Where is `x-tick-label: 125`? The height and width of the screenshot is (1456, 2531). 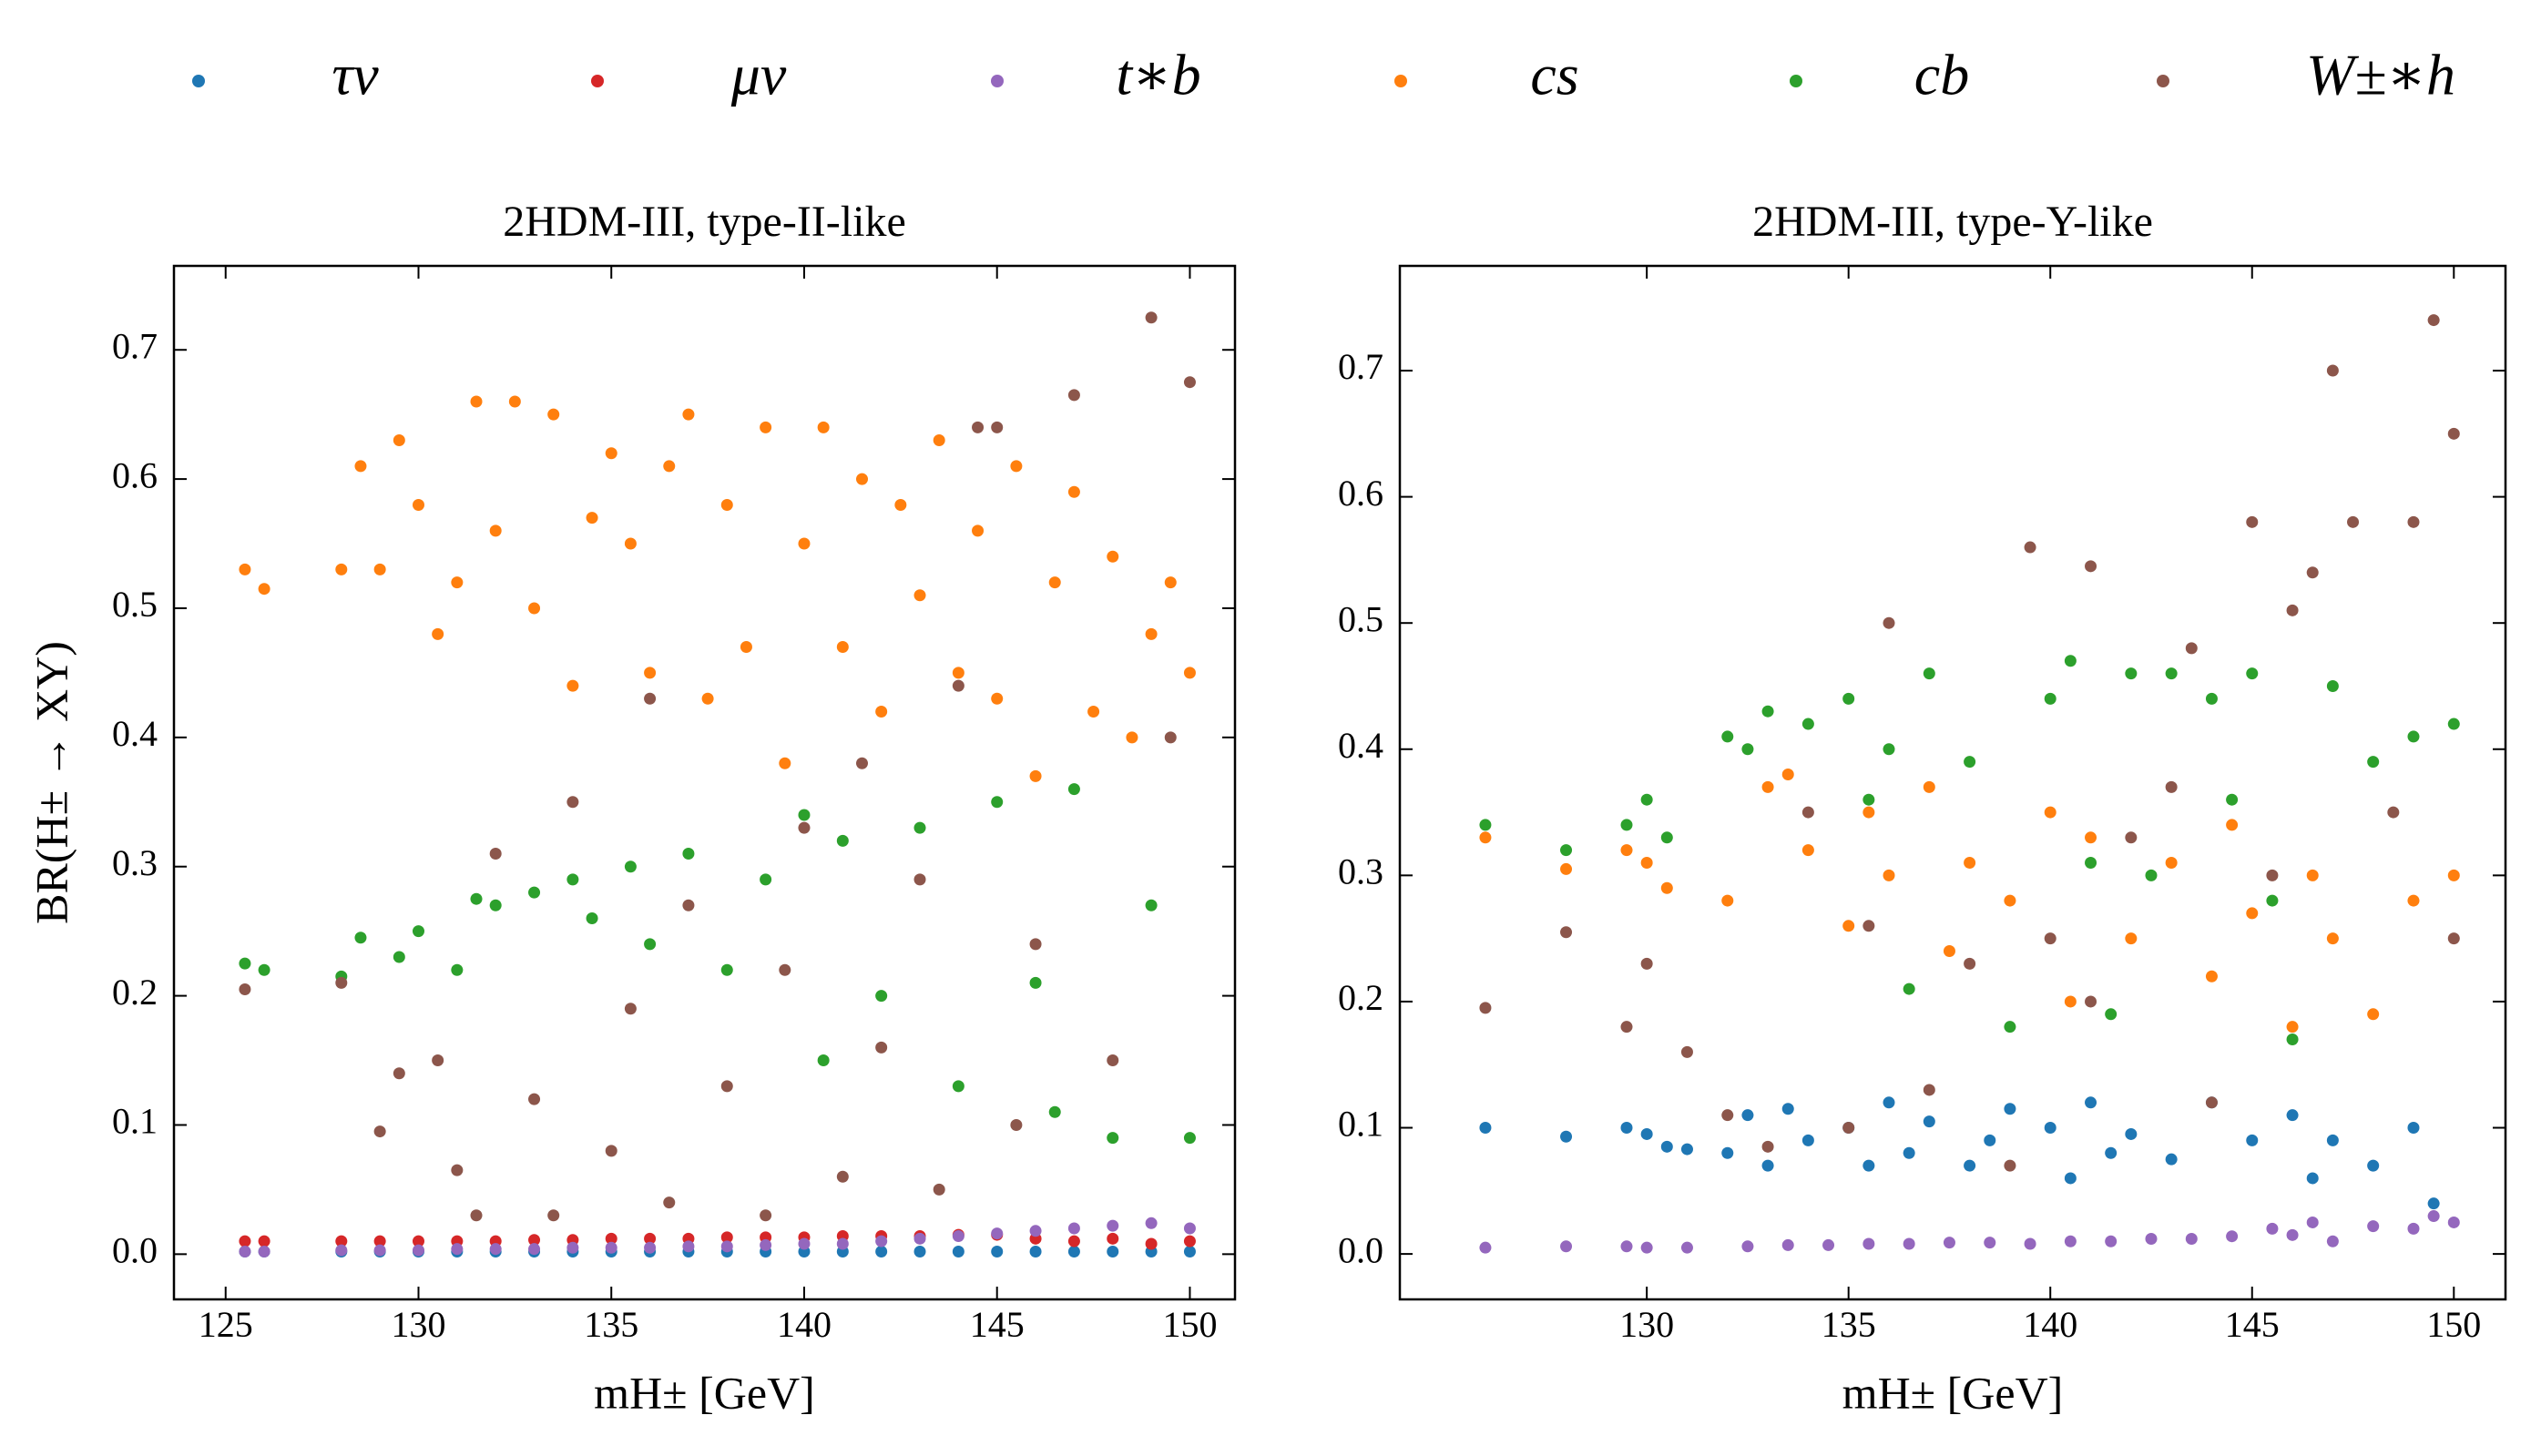
x-tick-label: 125 is located at coordinates (226, 1324).